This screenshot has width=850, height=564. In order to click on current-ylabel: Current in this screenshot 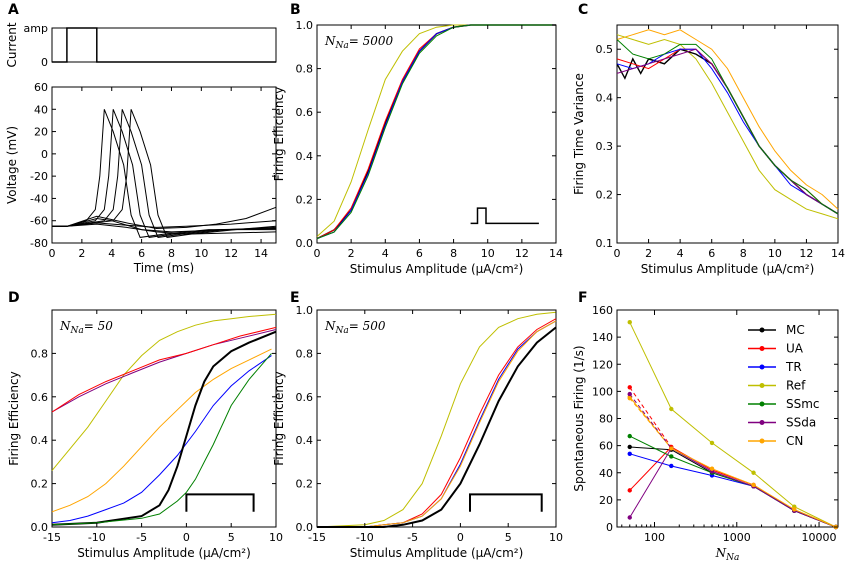, I will do `click(12, 44)`.